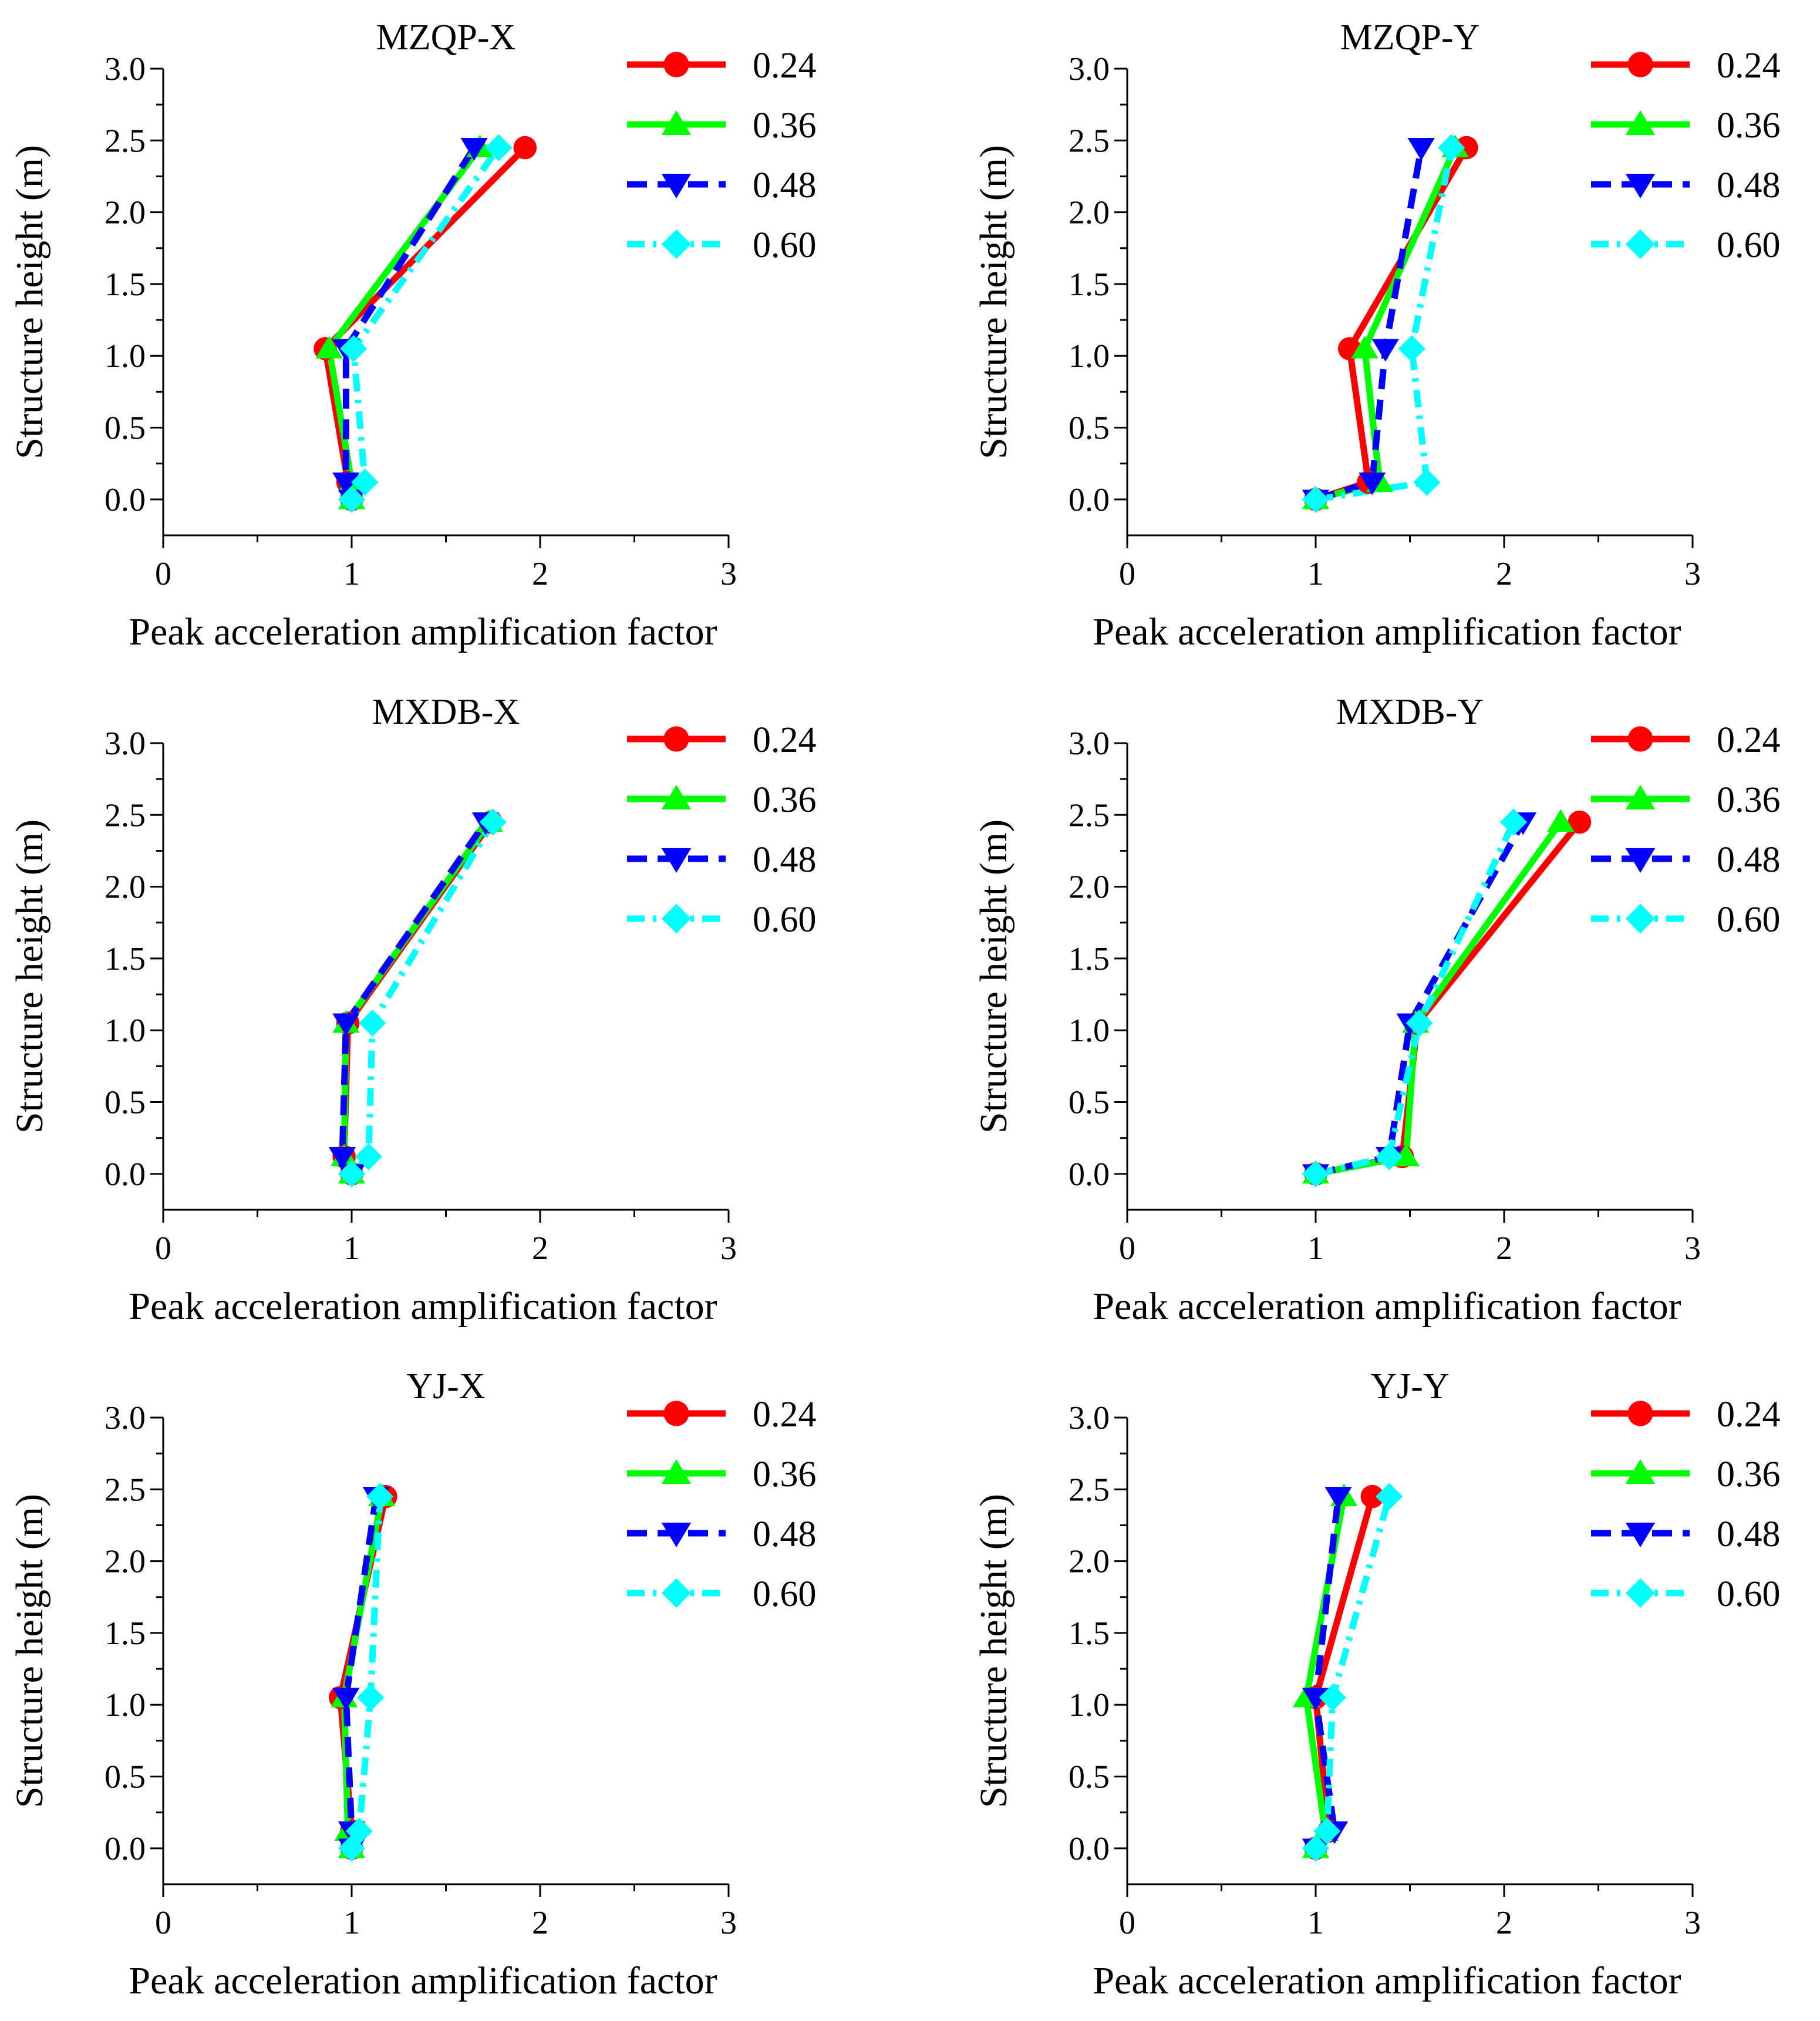  What do you see at coordinates (676, 123) in the screenshot?
I see `legend-marker-0.36` at bounding box center [676, 123].